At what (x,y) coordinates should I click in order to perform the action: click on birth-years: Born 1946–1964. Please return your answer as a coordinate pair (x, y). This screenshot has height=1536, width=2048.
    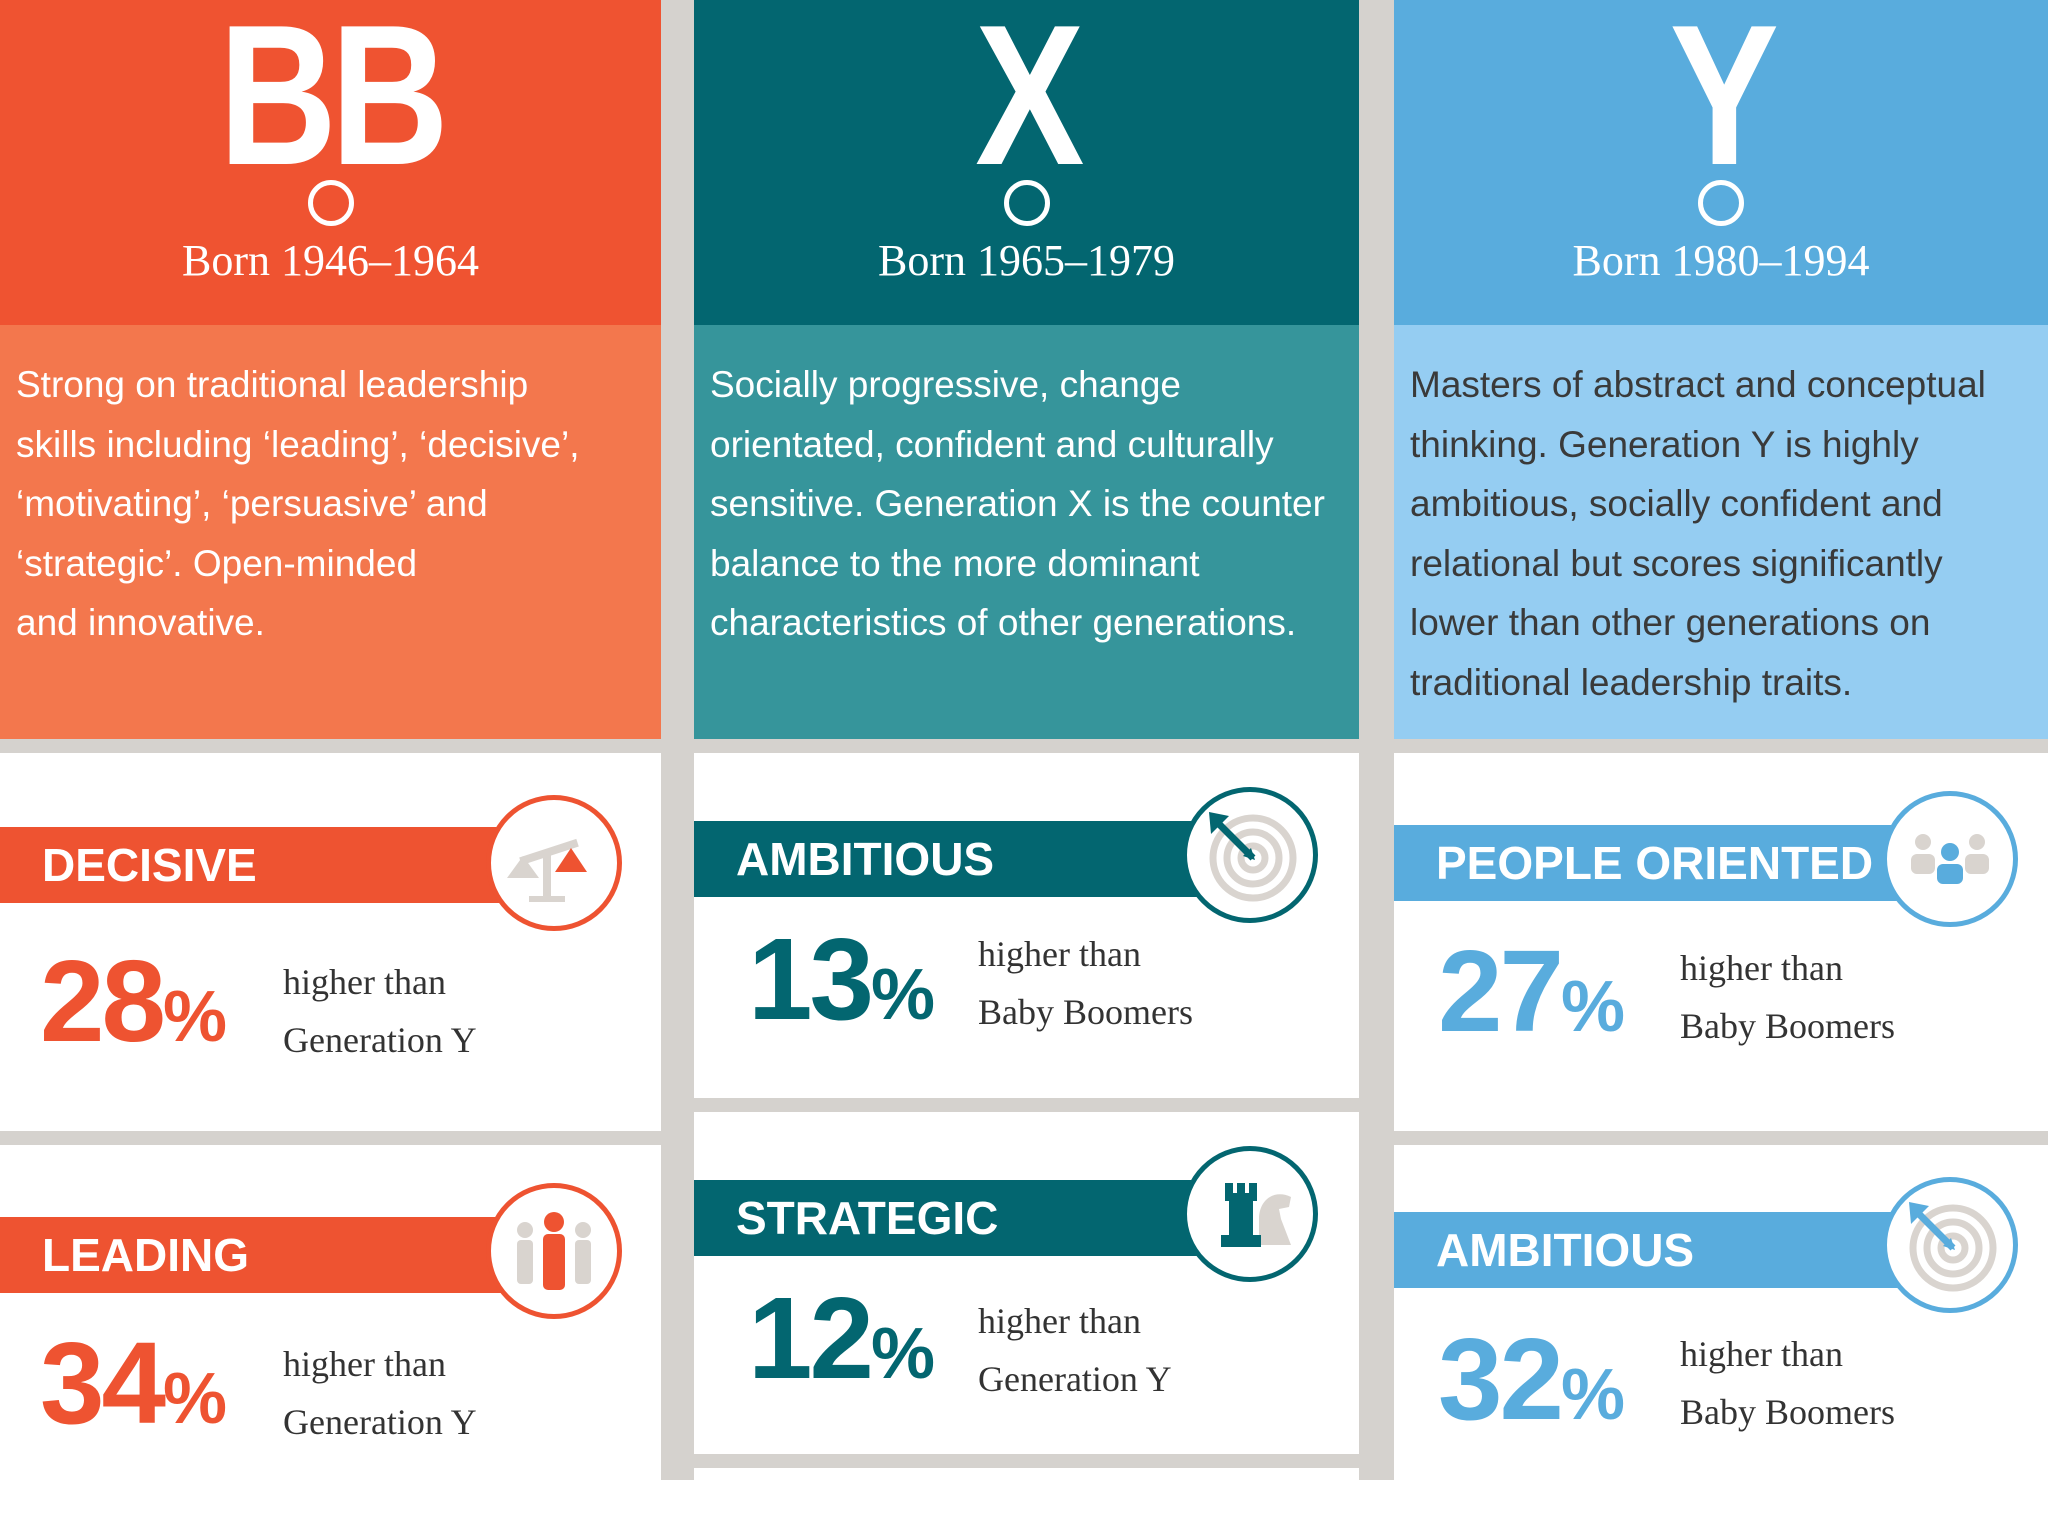
    Looking at the image, I should click on (330, 260).